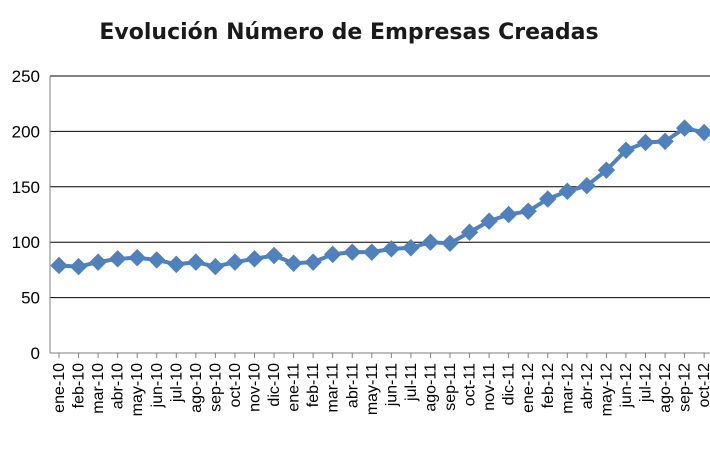  I want to click on x-tick-label-ene-10: ene-10, so click(59, 388).